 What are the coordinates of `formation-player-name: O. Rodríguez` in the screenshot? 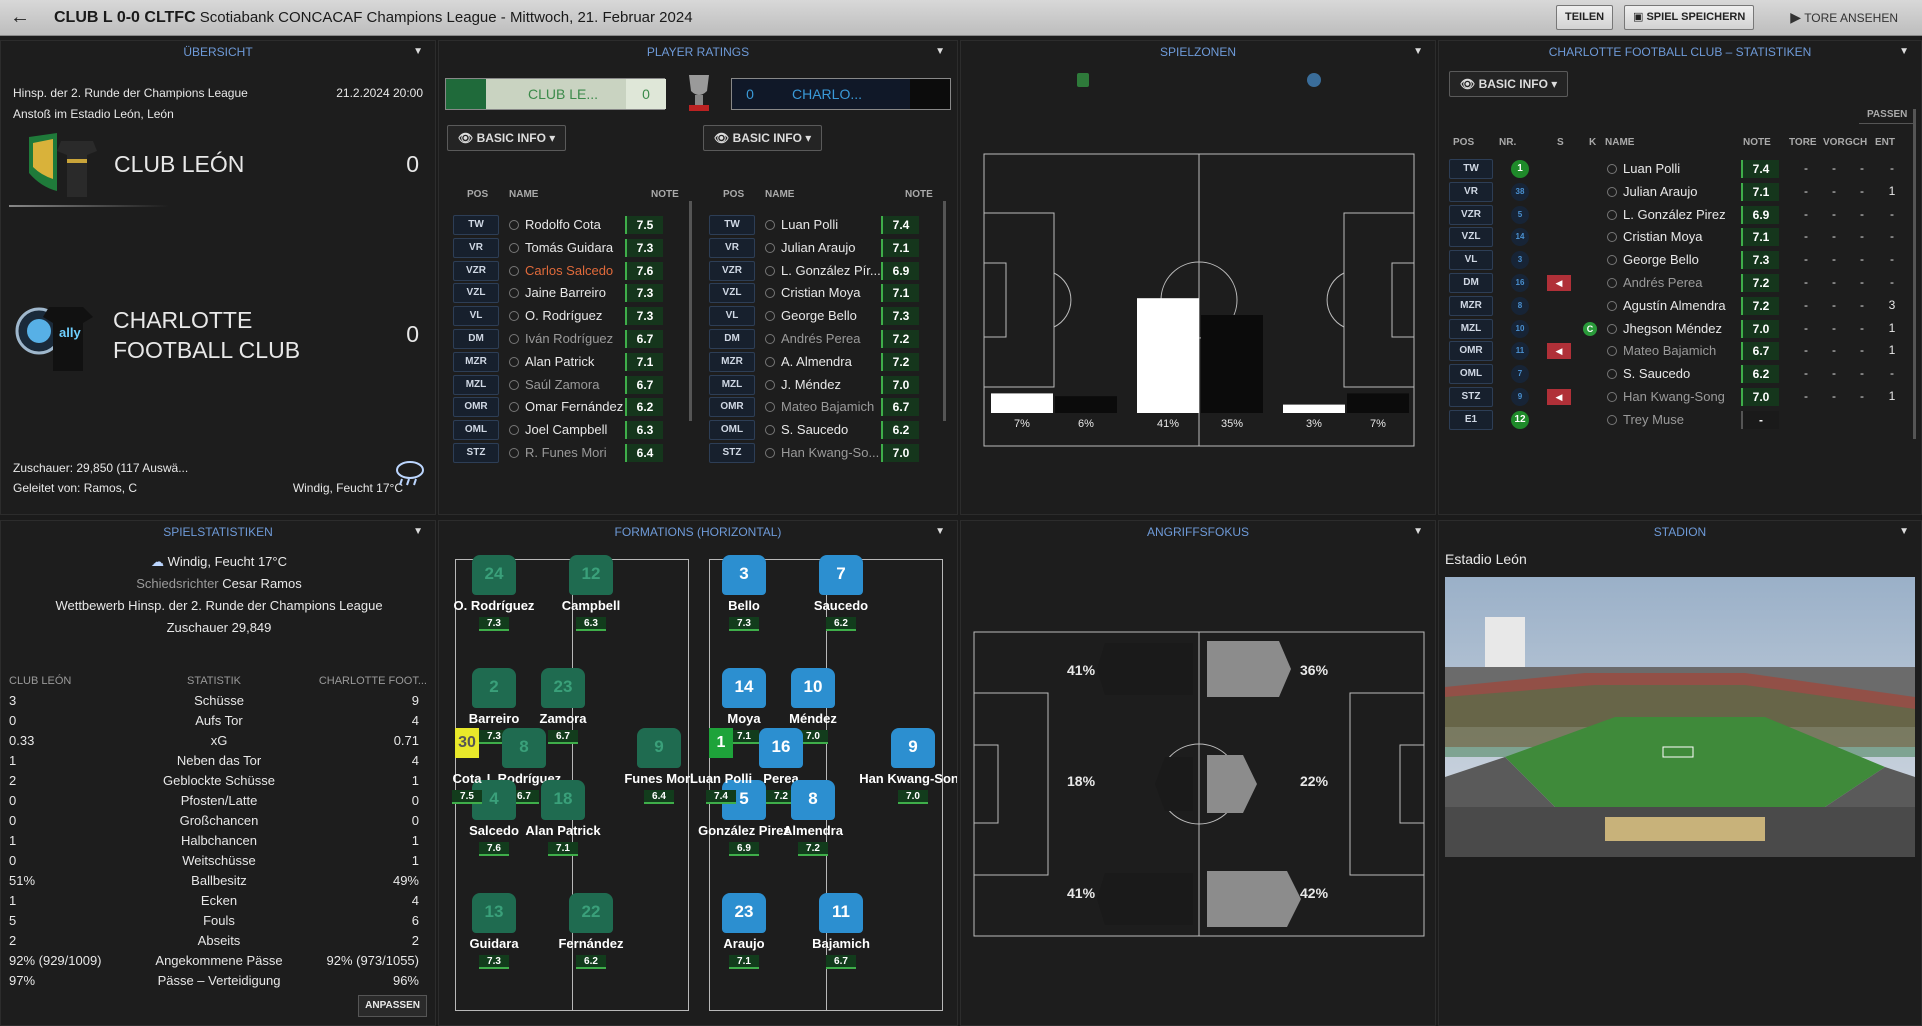 It's located at (494, 605).